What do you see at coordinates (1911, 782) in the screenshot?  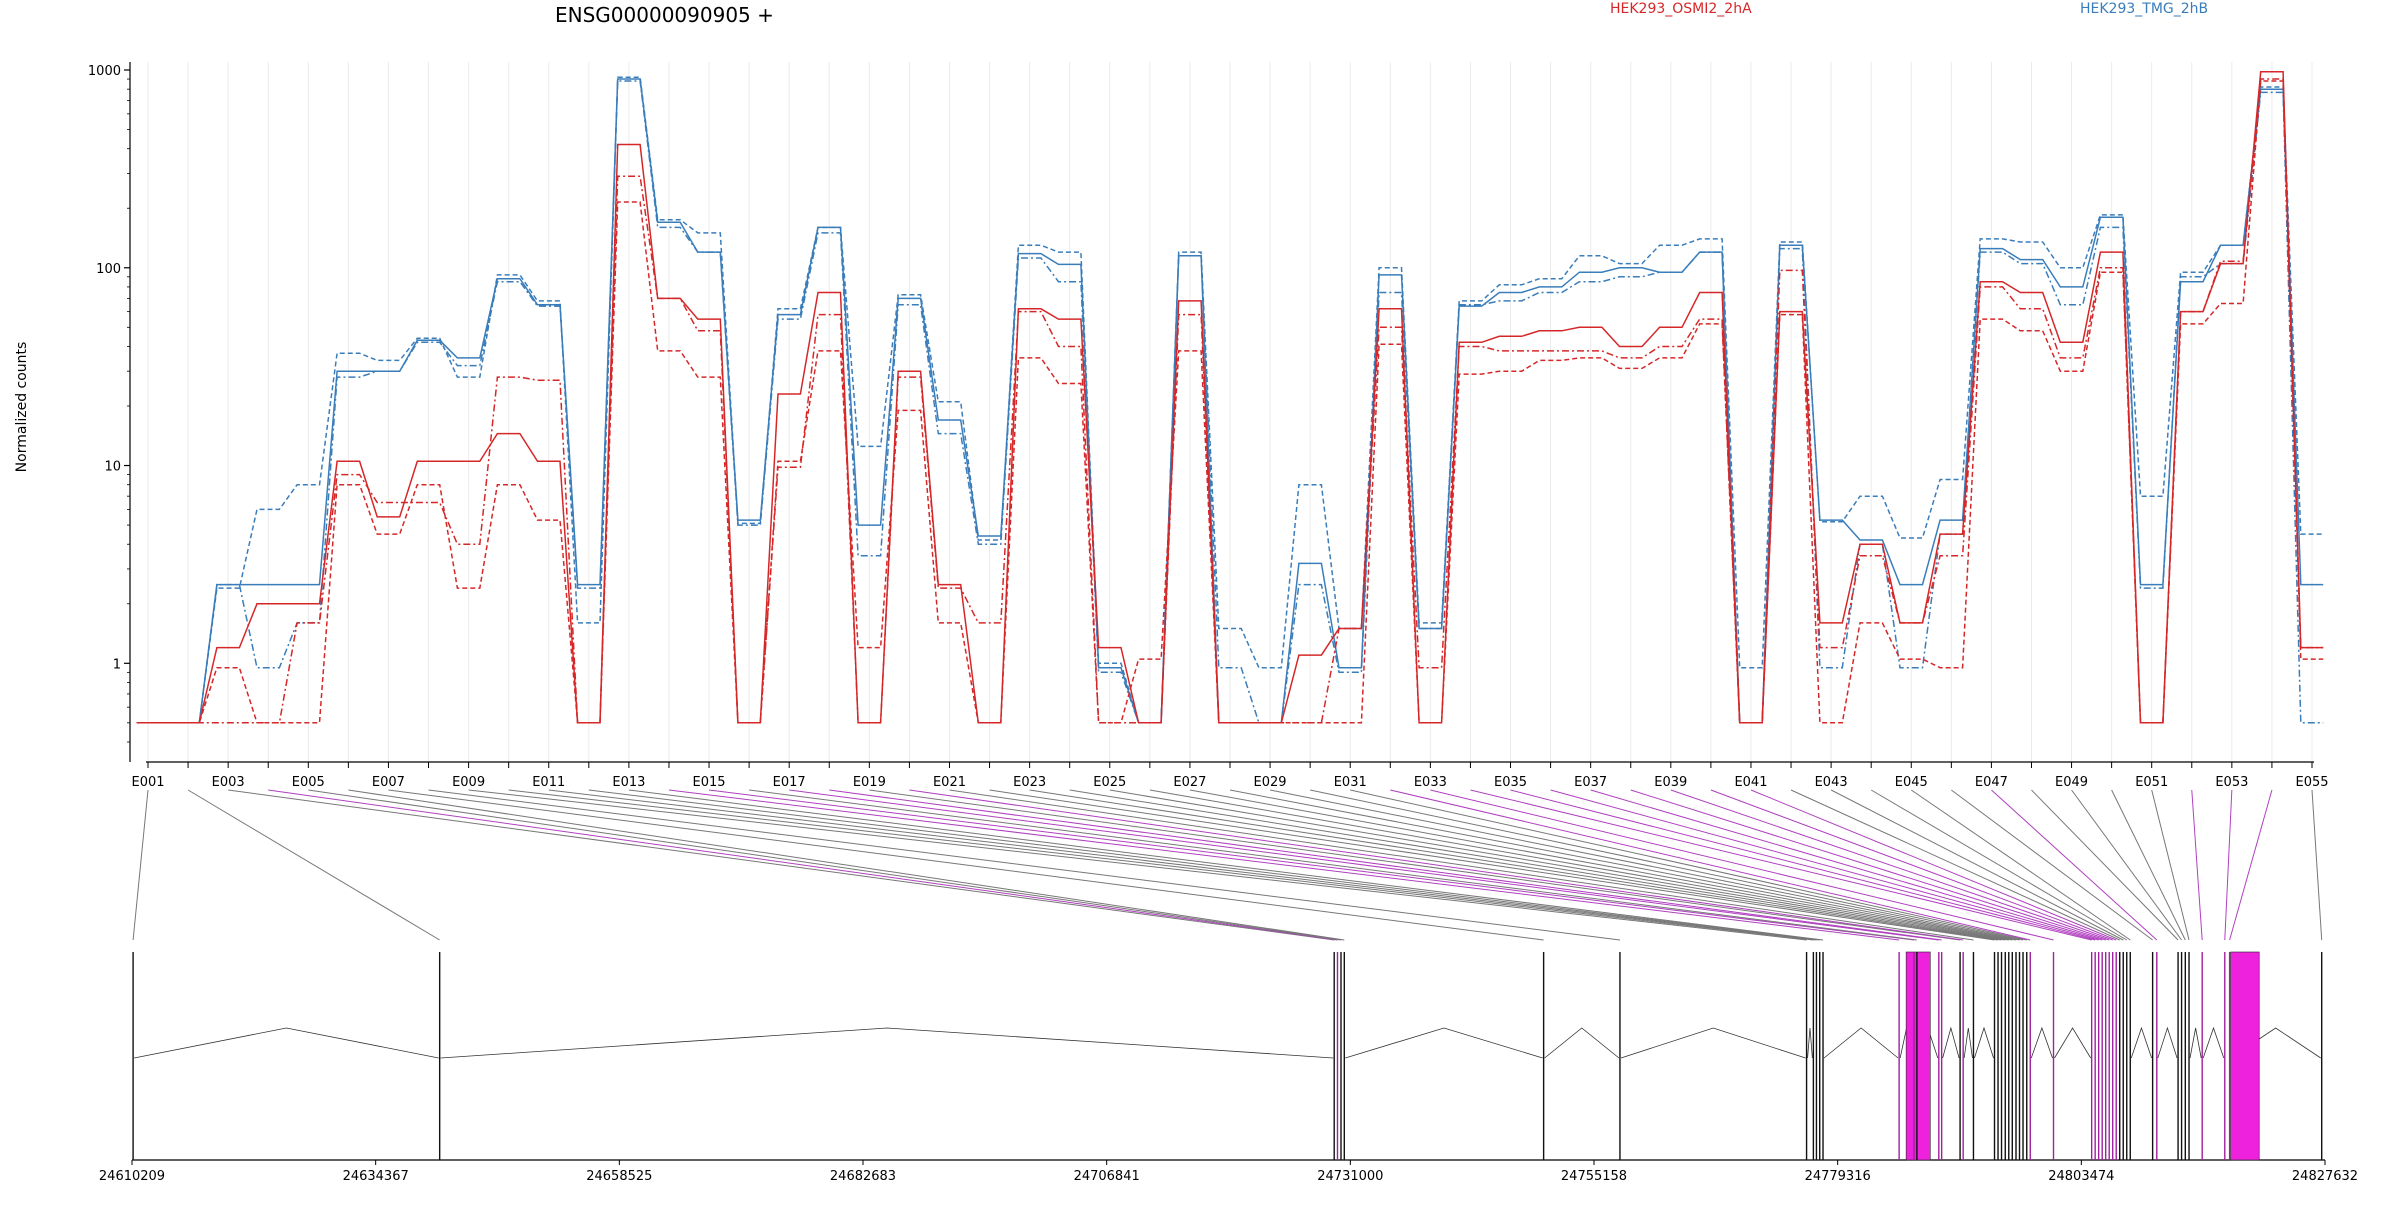 I see `x-tick-label: E045` at bounding box center [1911, 782].